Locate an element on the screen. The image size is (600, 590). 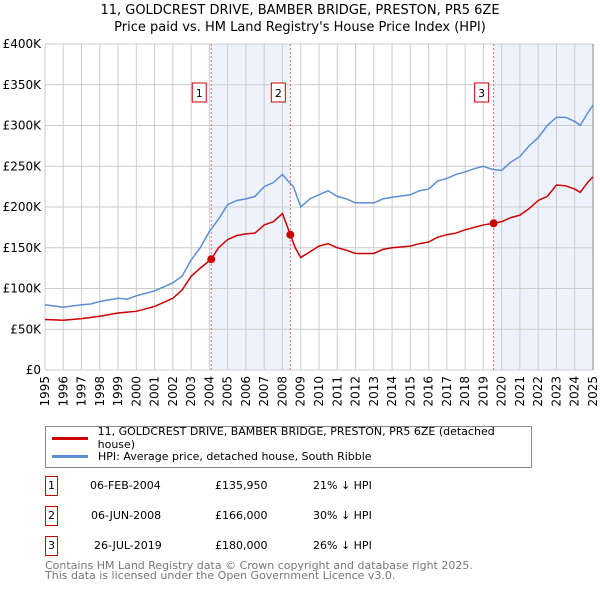
transaction-marker: 2 is located at coordinates (51, 516).